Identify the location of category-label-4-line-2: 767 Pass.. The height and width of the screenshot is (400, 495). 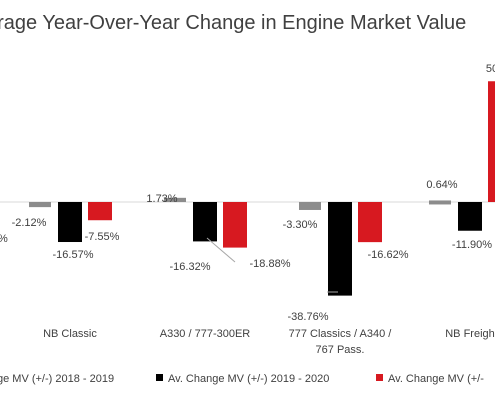
(340, 350).